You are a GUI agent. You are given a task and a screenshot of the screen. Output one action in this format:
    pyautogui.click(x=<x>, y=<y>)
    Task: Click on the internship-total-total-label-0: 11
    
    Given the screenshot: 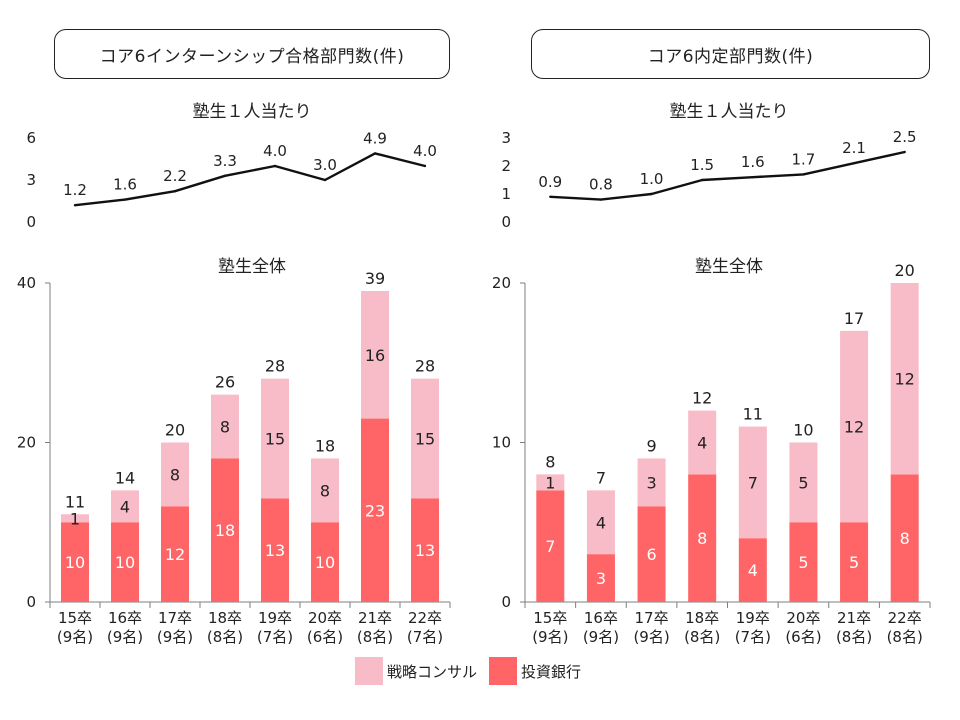 What is the action you would take?
    pyautogui.click(x=75, y=501)
    